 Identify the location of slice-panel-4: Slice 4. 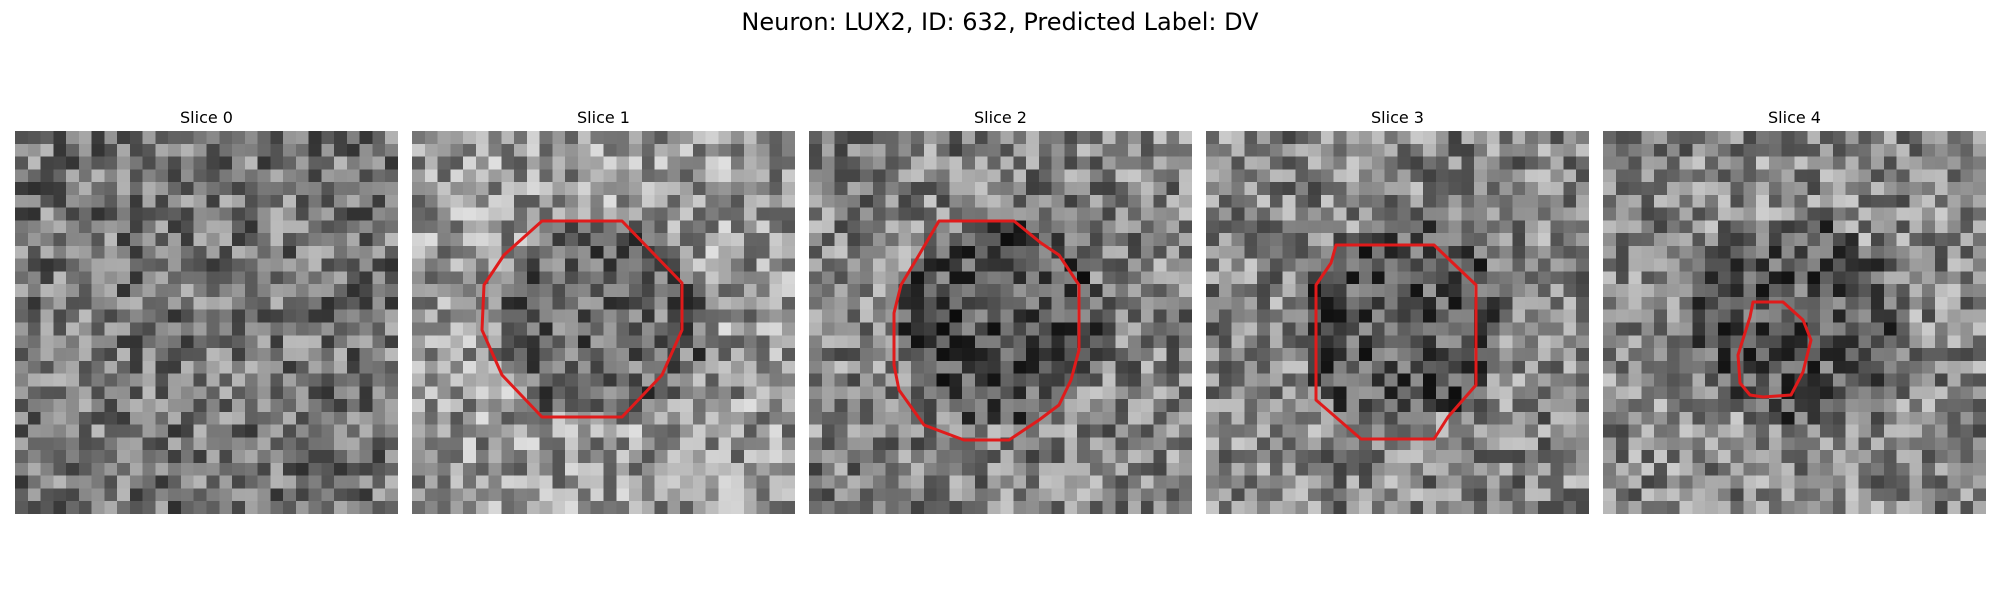
(1794, 309).